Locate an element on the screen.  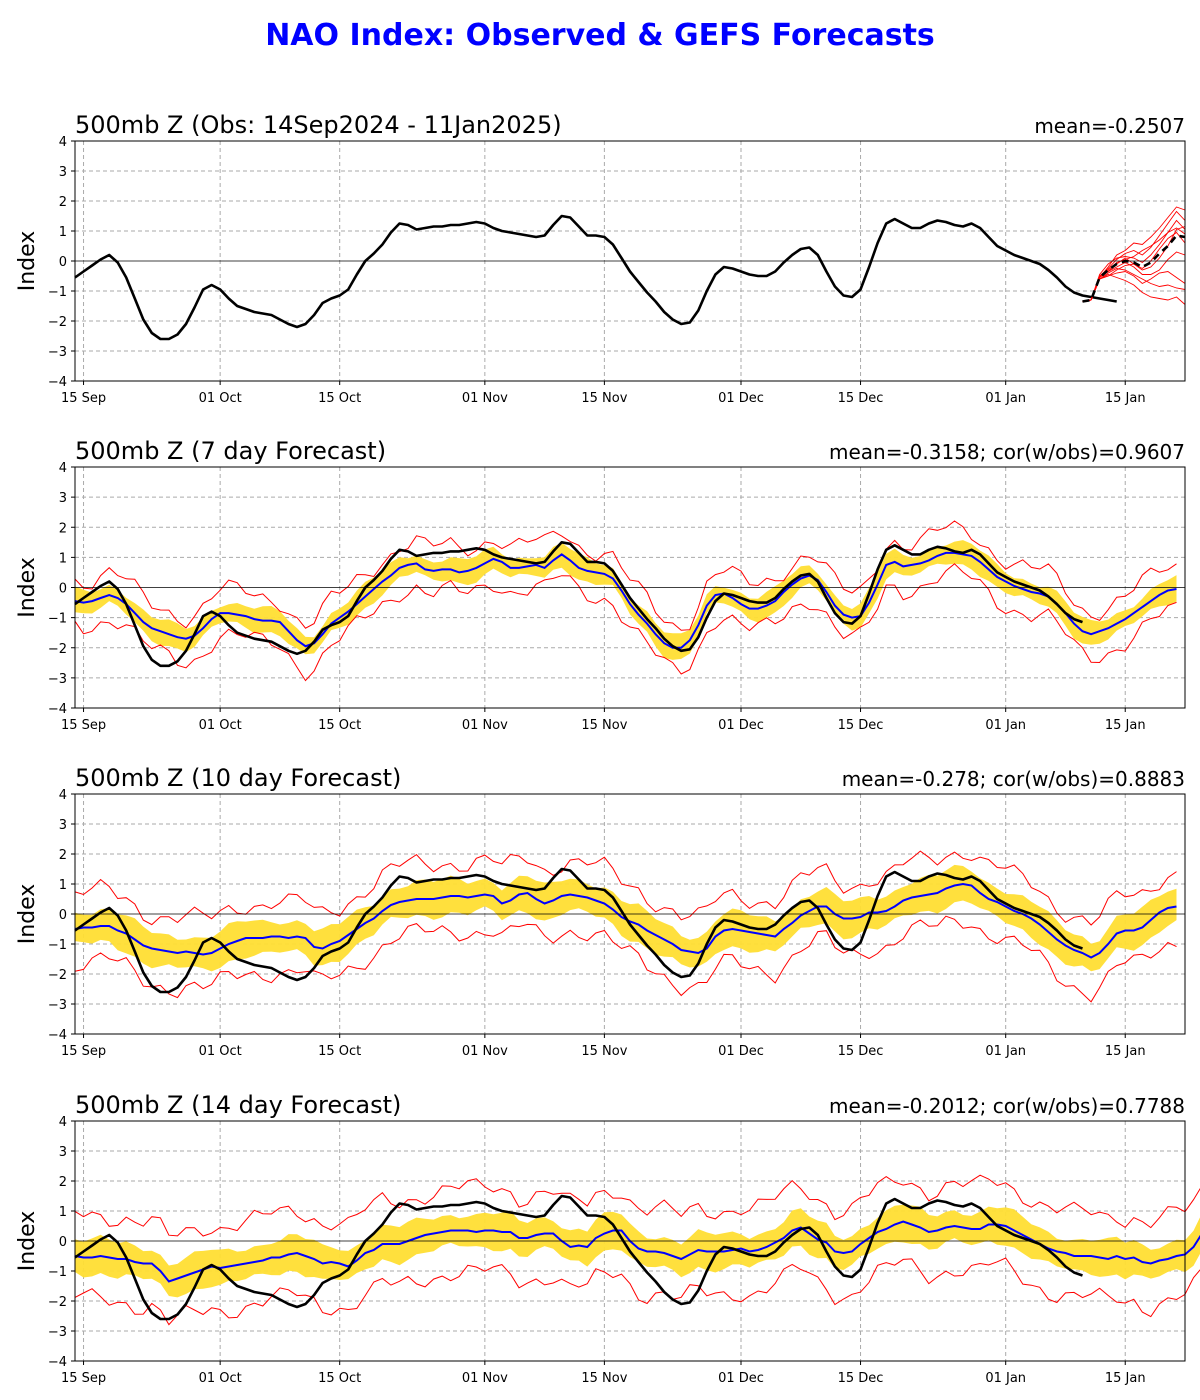
forecast-mean-line is located at coordinates (625, 600).